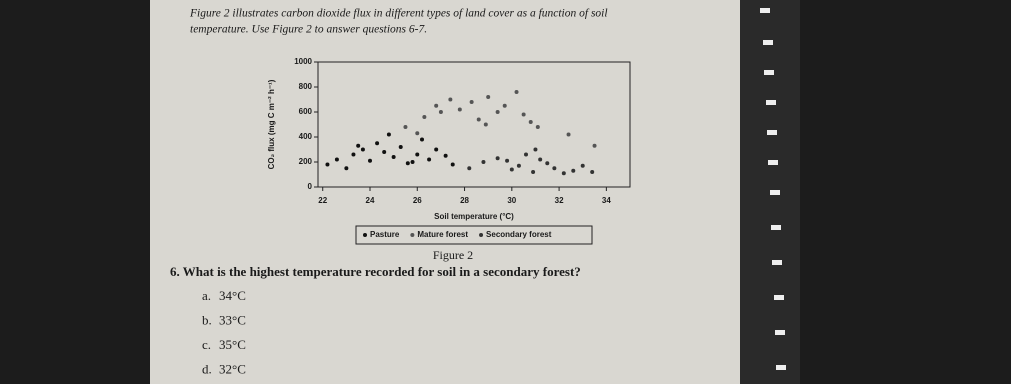 The image size is (1011, 384). What do you see at coordinates (385, 234) in the screenshot?
I see `legend-label: Pasture` at bounding box center [385, 234].